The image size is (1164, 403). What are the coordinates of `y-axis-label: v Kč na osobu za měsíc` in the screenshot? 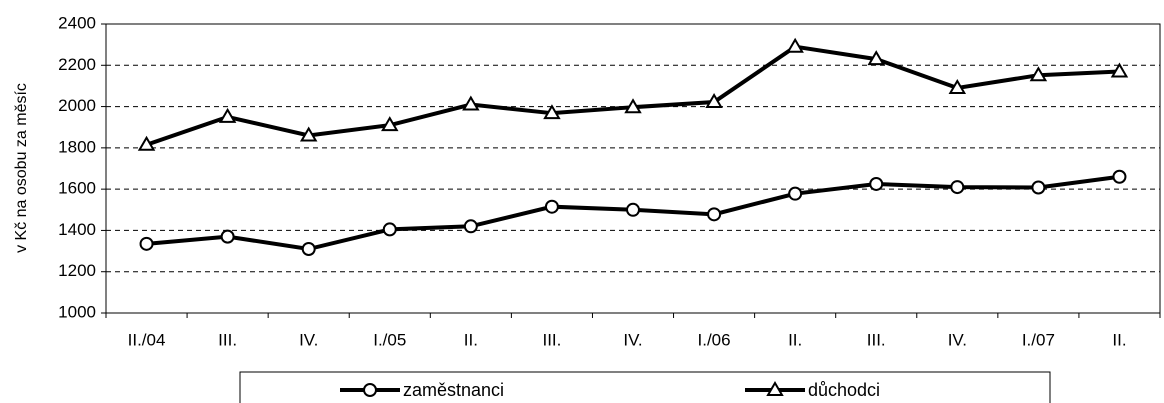 It's located at (21, 168).